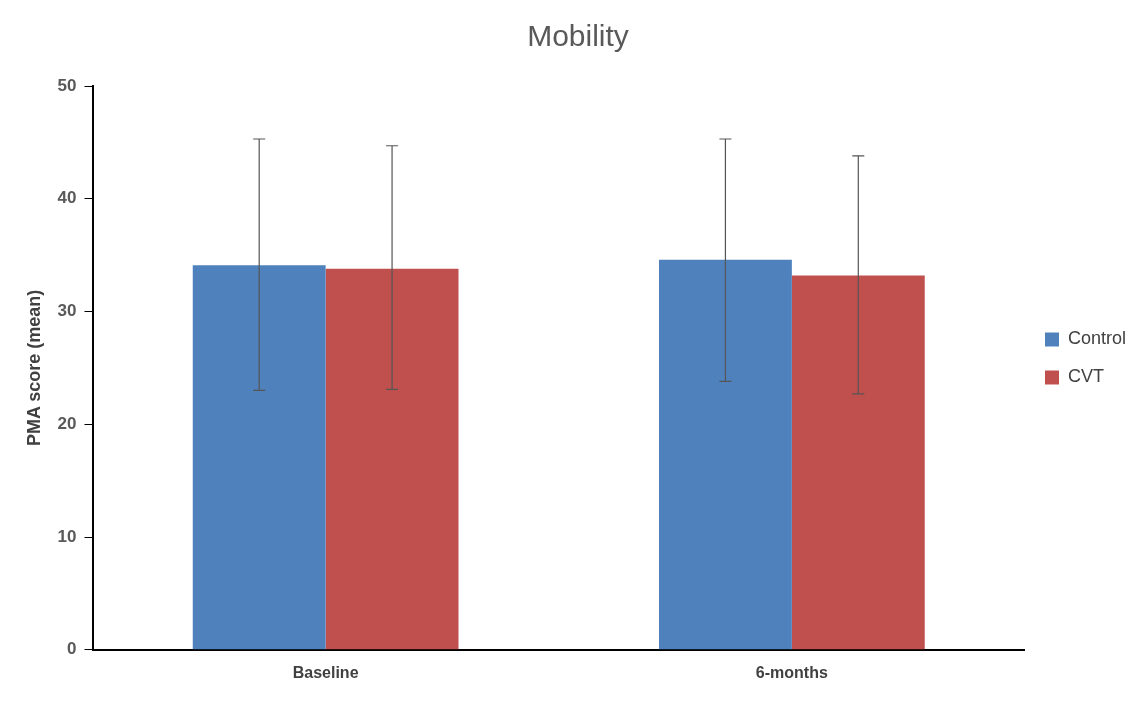 The height and width of the screenshot is (707, 1146). I want to click on x-tick-label: 6-months, so click(791, 672).